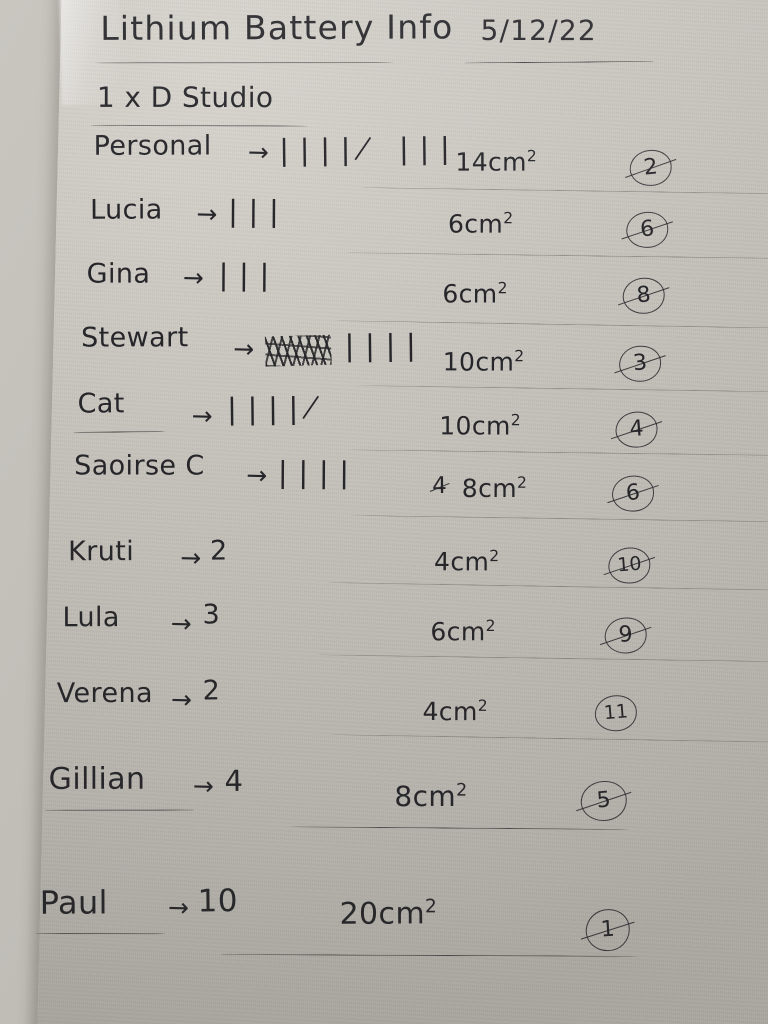  Describe the element at coordinates (126, 210) in the screenshot. I see `row-name: Lucia` at that location.